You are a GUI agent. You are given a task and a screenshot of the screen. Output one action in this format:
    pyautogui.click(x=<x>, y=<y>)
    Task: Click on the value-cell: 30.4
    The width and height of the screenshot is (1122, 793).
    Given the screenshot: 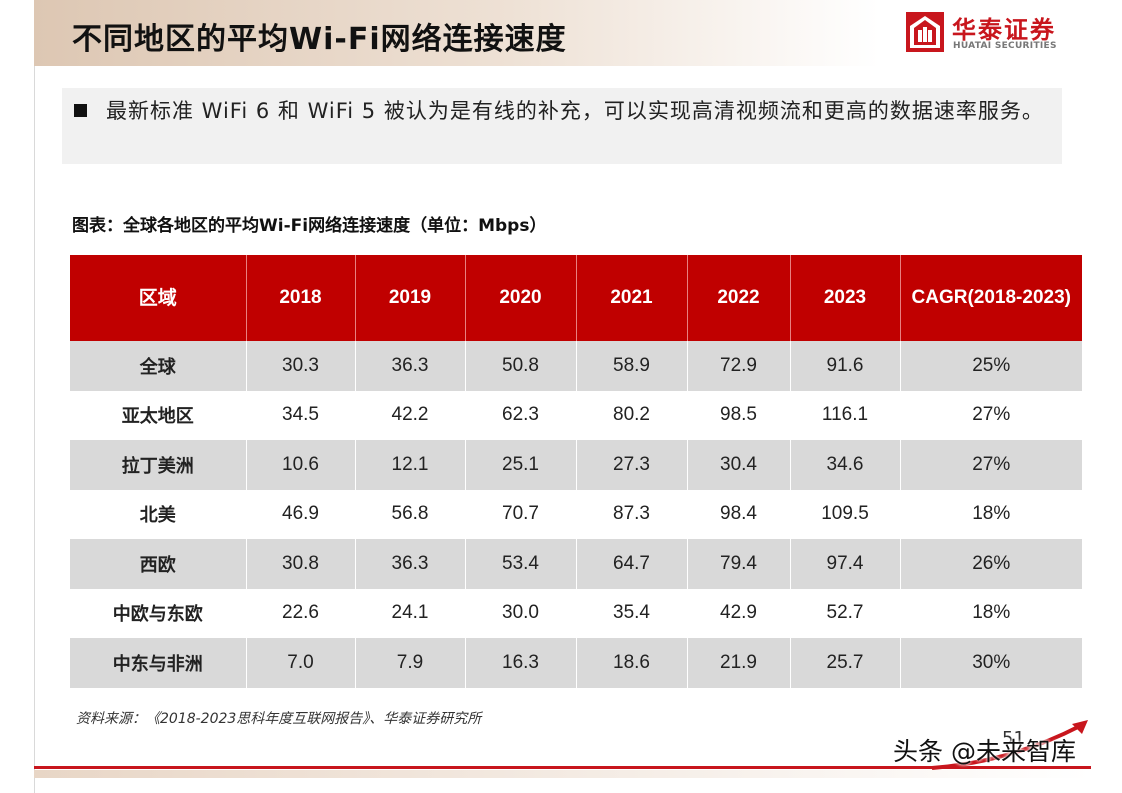 What is the action you would take?
    pyautogui.click(x=739, y=465)
    